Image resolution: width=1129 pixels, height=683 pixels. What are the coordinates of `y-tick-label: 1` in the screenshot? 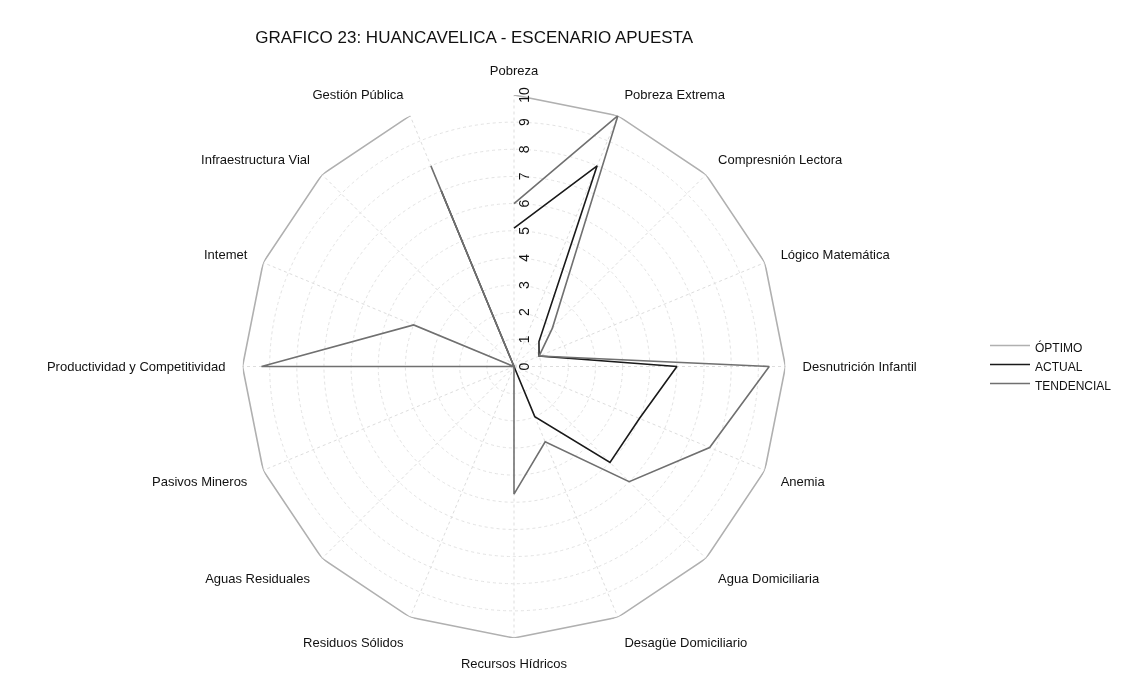 It's located at (523, 339).